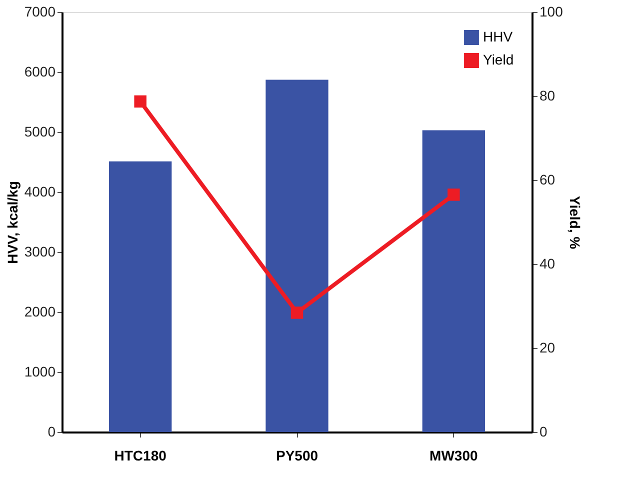 The height and width of the screenshot is (487, 625). What do you see at coordinates (498, 60) in the screenshot?
I see `legend-label: Yield` at bounding box center [498, 60].